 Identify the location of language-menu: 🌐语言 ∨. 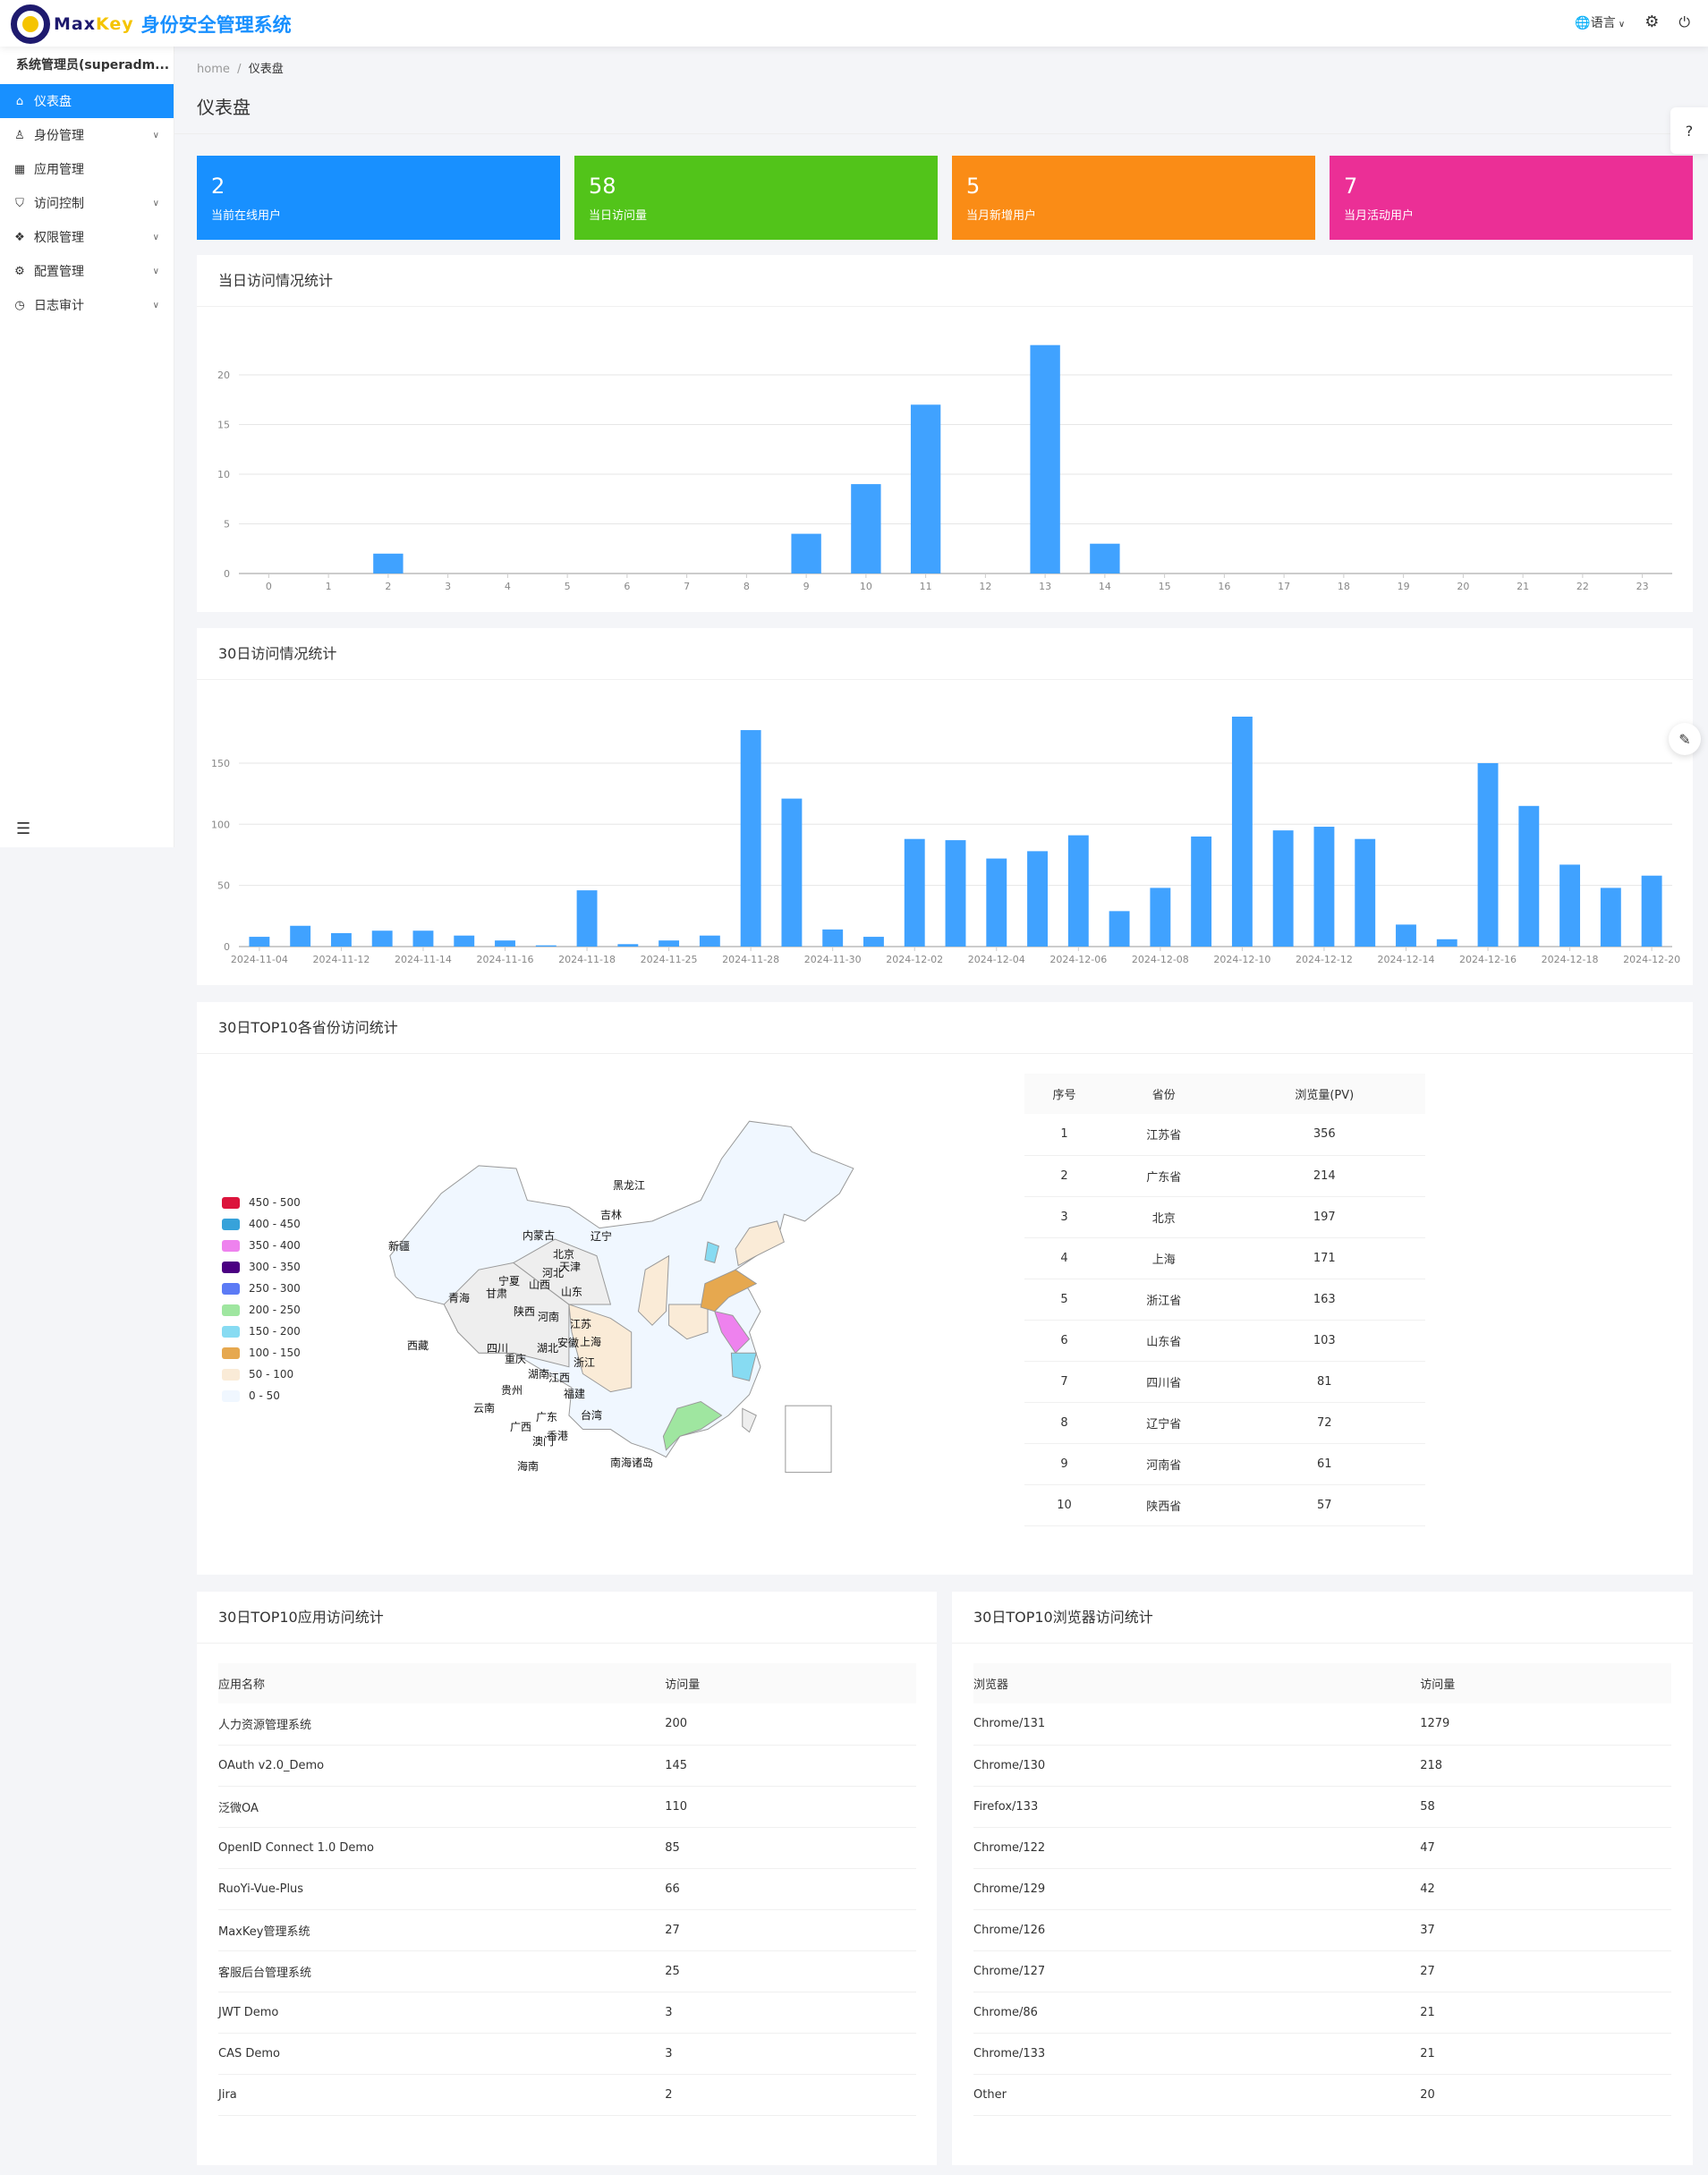
(1600, 22).